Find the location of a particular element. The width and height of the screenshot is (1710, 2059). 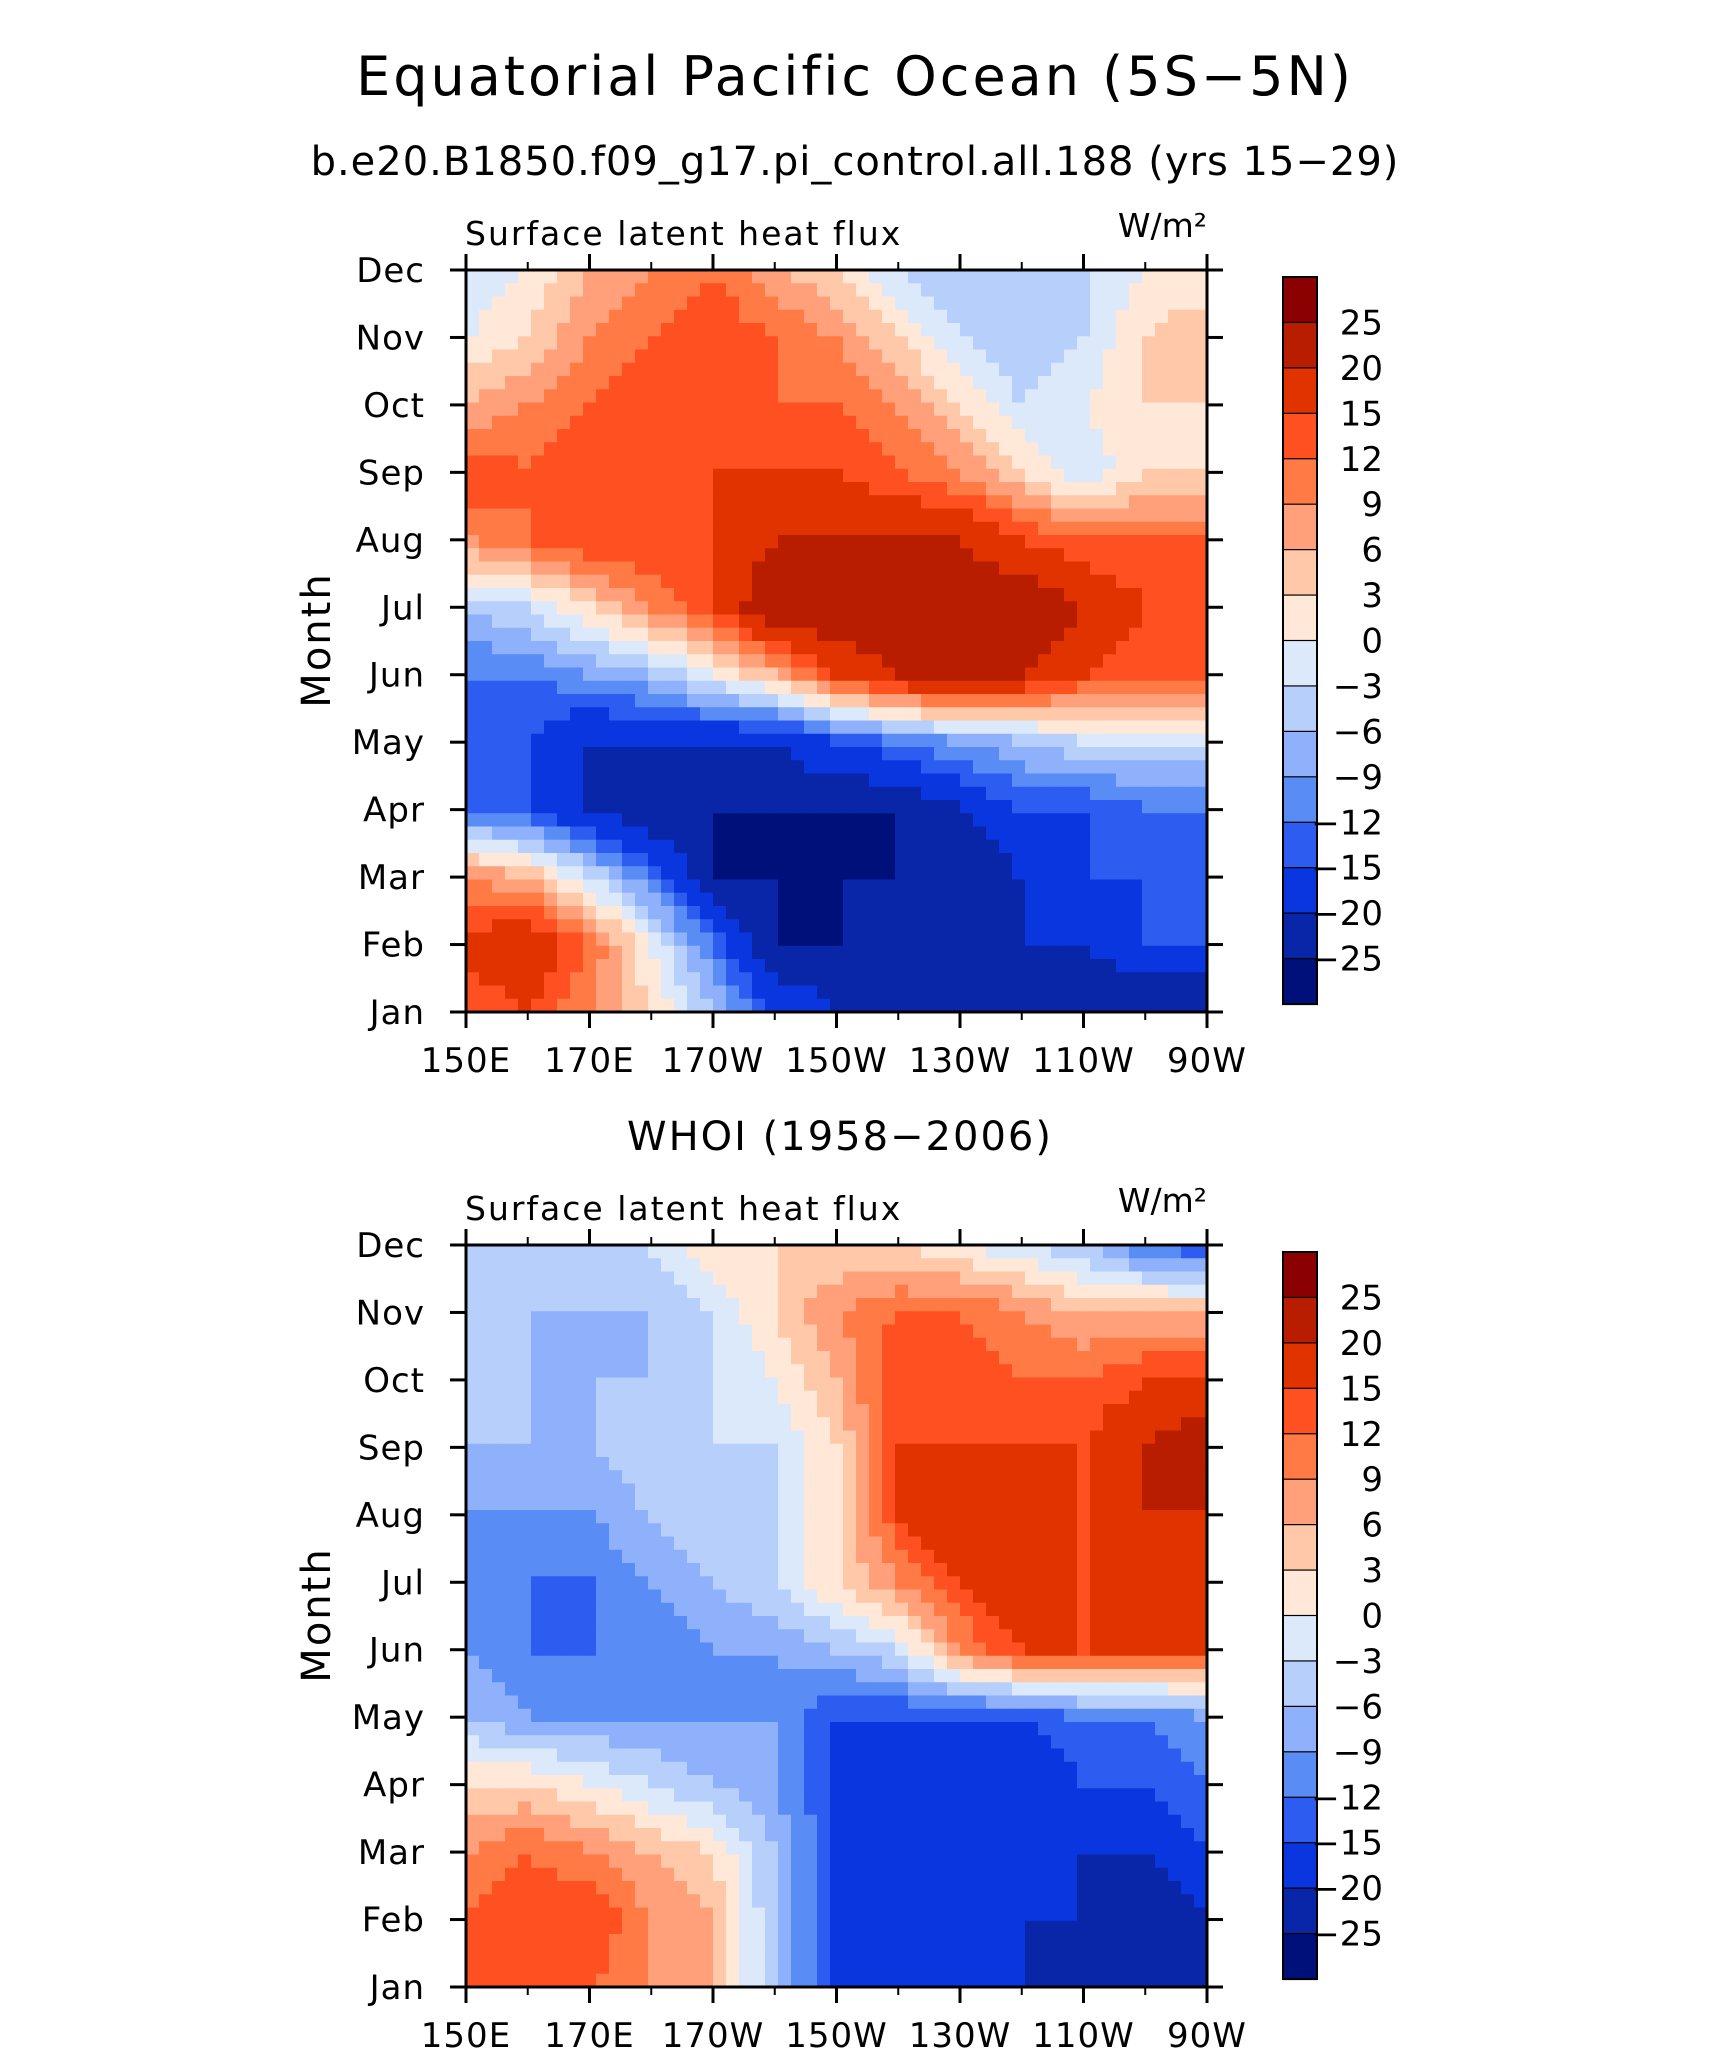

month-label: Mar is located at coordinates (391, 878).